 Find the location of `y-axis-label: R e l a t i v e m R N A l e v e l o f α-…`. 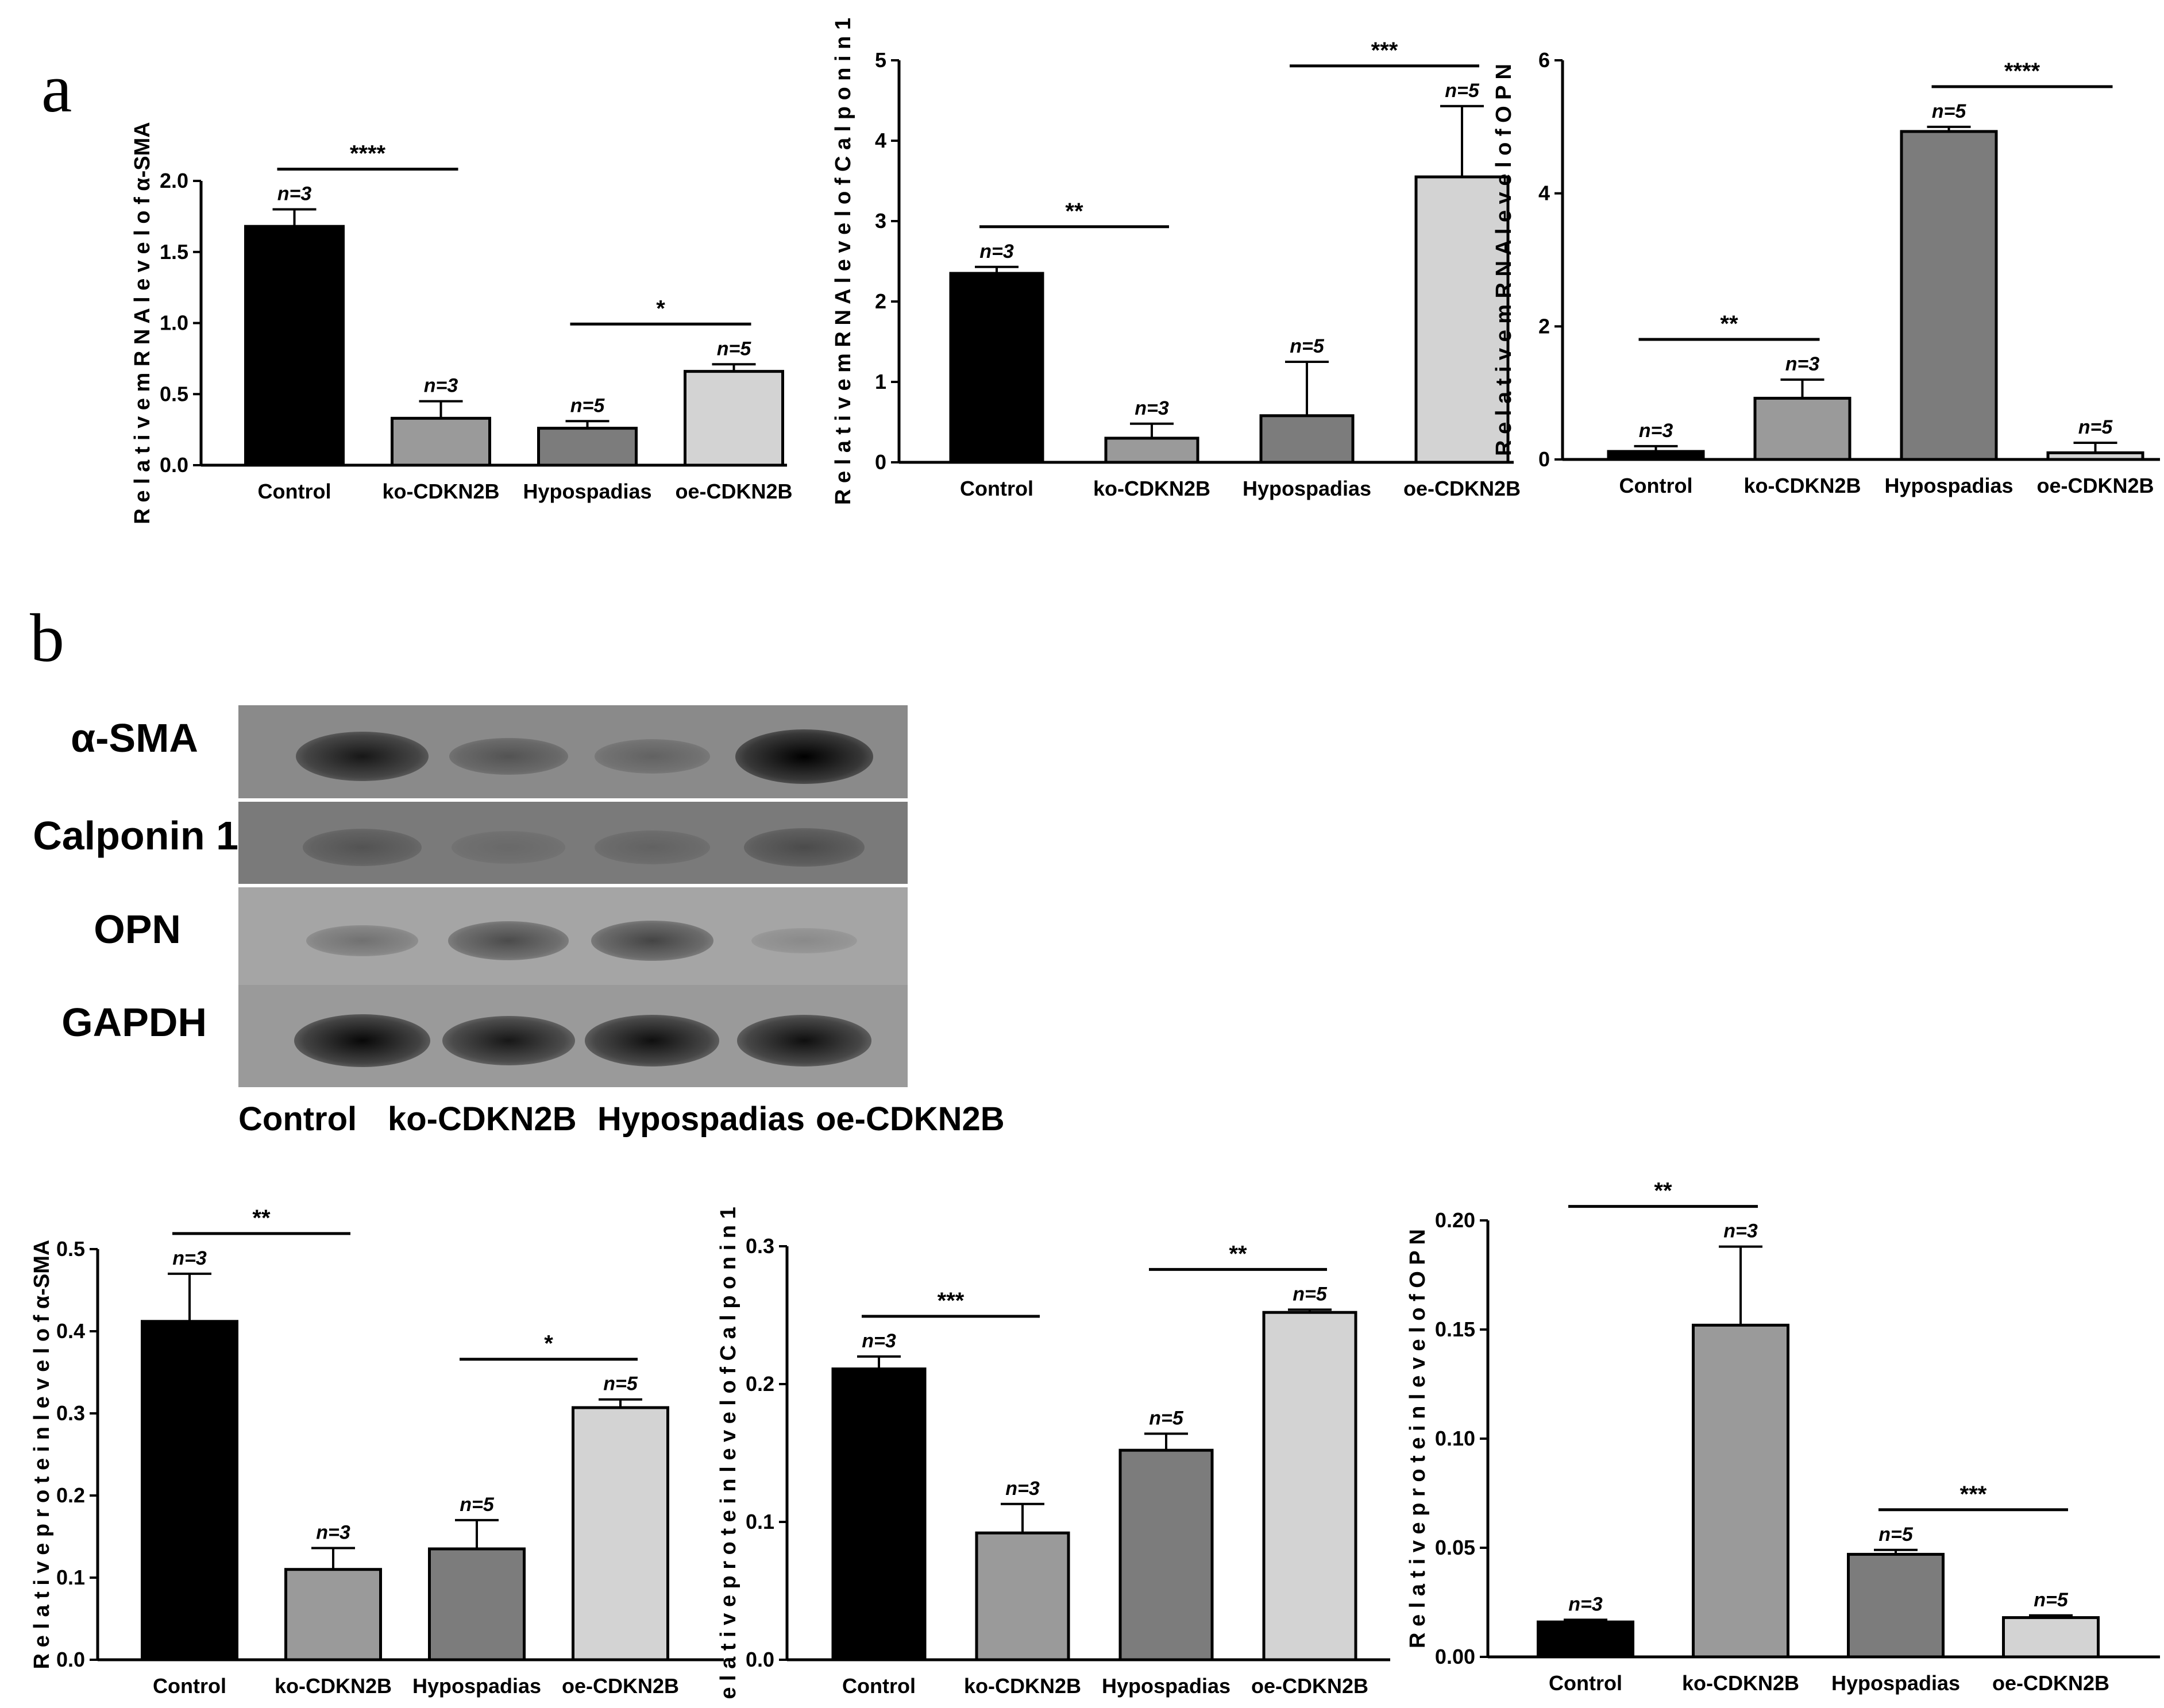

y-axis-label: R e l a t i v e m R N A l e v e l o f α-… is located at coordinates (143, 323).